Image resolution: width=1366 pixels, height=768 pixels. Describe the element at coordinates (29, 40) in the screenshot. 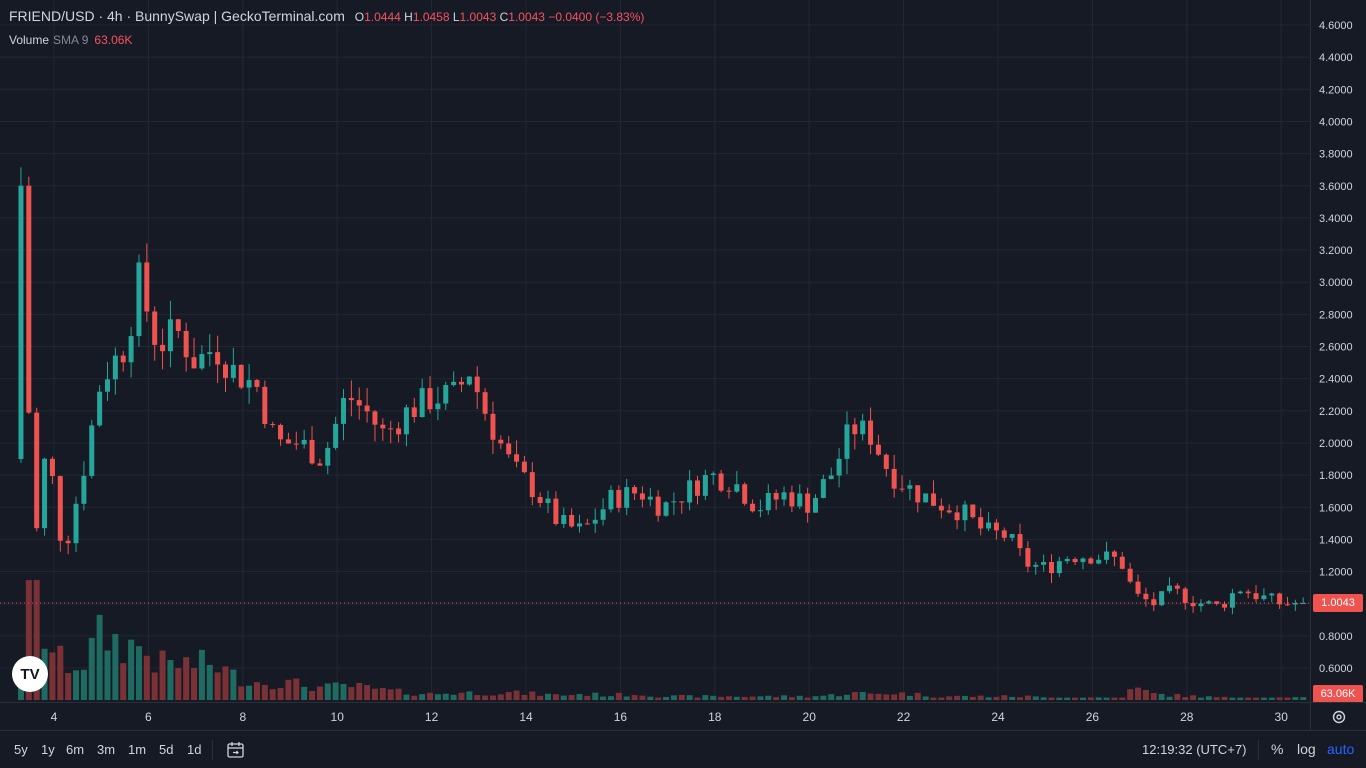

I see `volume-label: Volume` at that location.